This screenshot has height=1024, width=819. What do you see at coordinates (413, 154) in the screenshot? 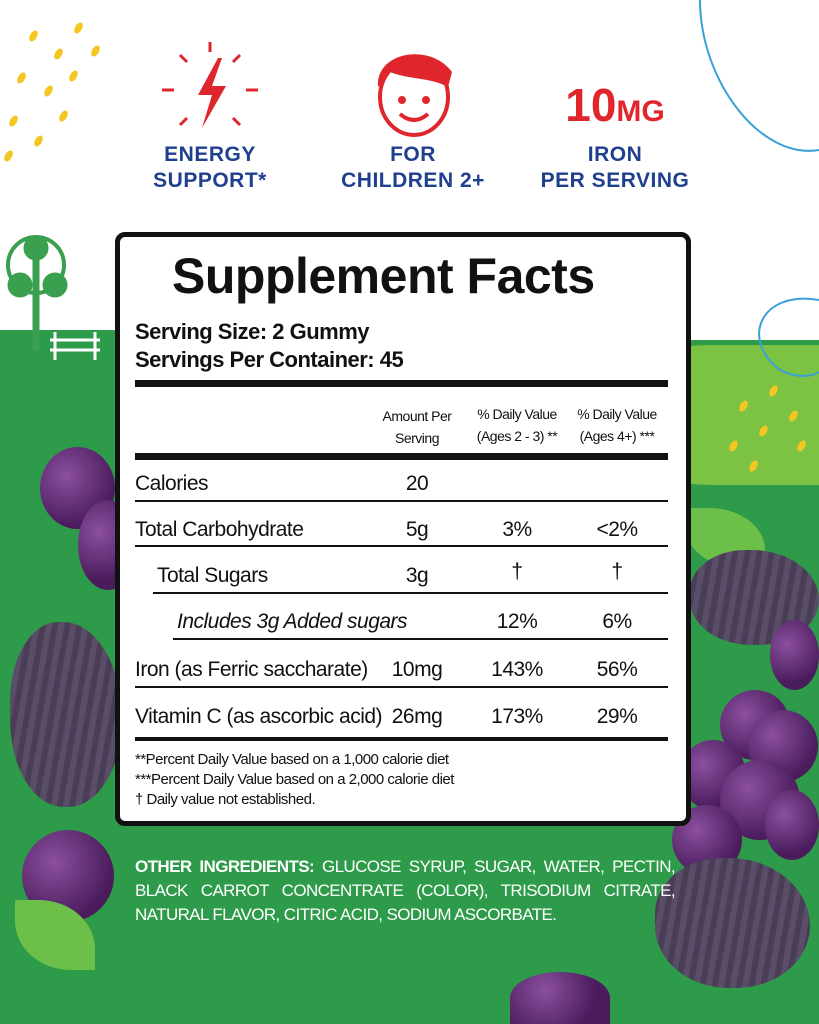
I see `feature-label: FOR` at bounding box center [413, 154].